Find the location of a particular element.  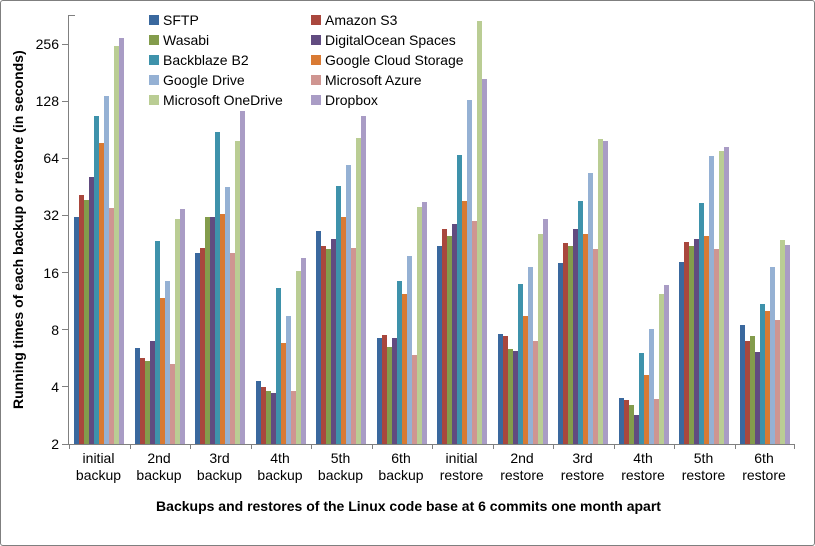

bar-group-5th-restore is located at coordinates (704, 229).